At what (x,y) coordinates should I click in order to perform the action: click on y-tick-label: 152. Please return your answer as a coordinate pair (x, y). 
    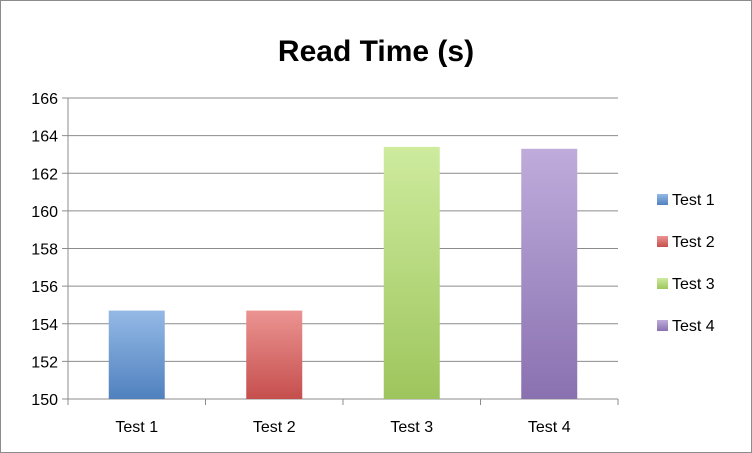
    Looking at the image, I should click on (44, 362).